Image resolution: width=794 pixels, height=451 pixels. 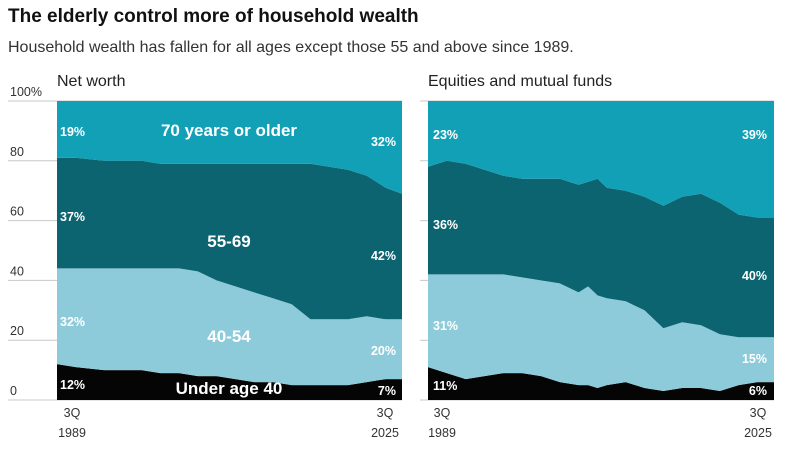 I want to click on eq-x-label-start-q: 3Q, so click(x=442, y=413).